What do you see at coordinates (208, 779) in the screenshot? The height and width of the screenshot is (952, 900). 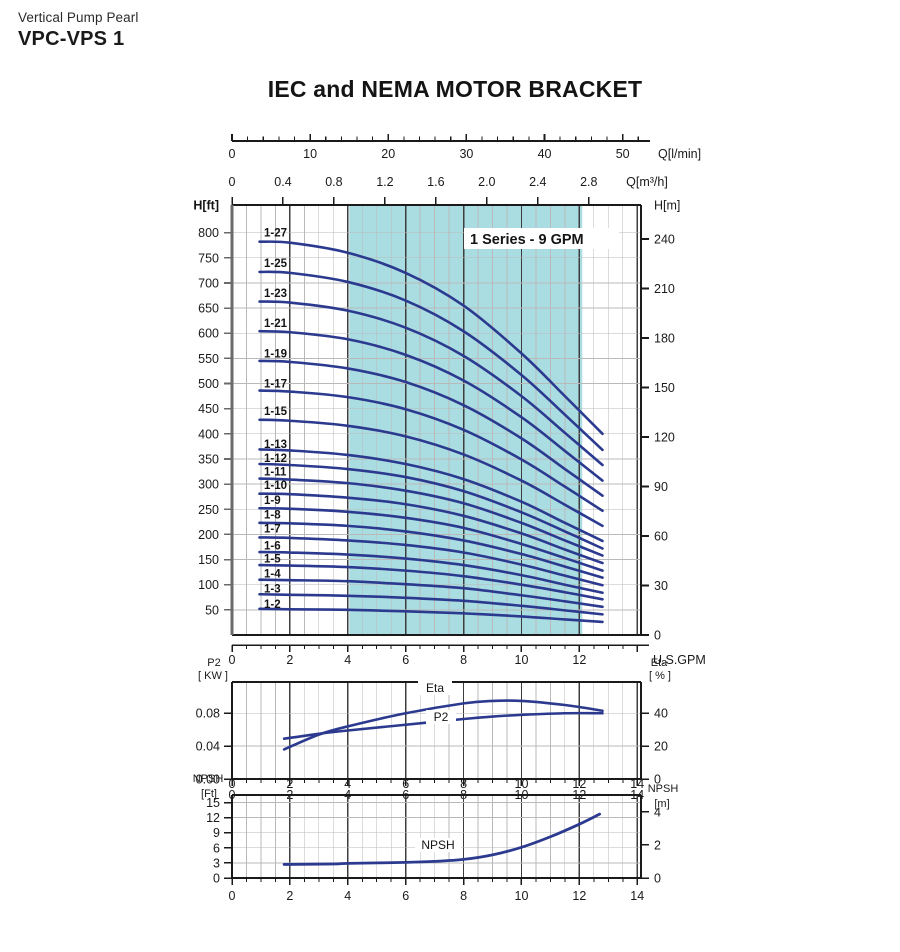 I see `npsh-left-axis-title-1: NPSH` at bounding box center [208, 779].